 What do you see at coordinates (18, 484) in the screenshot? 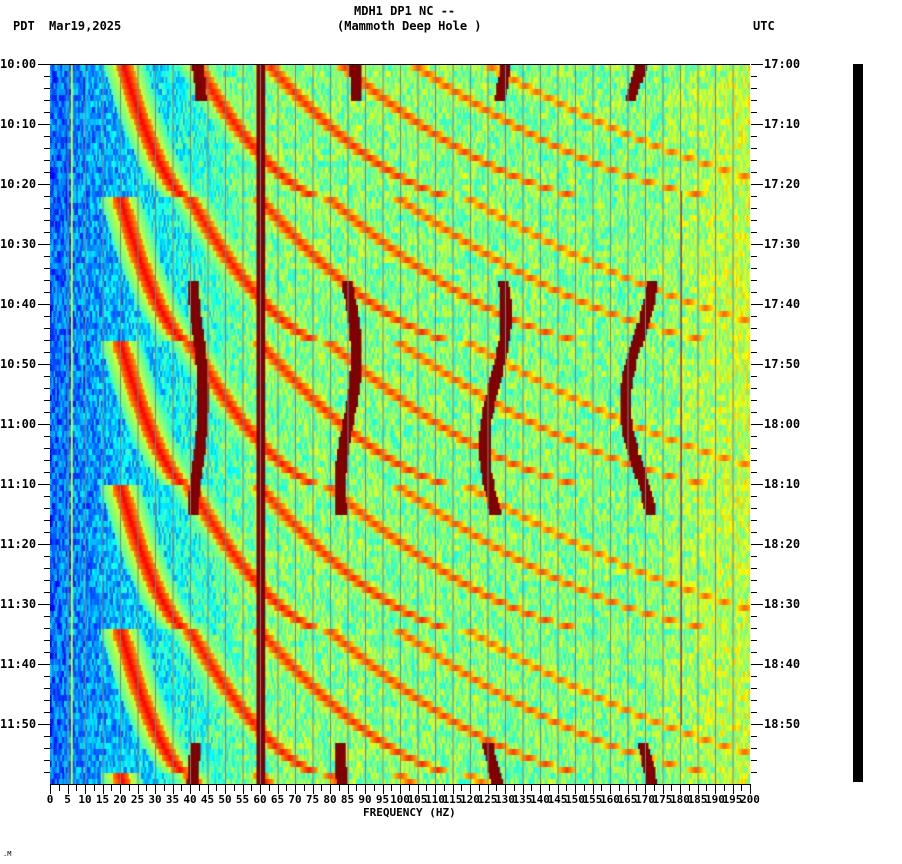
I see `y-tick-label-left: 11:10` at bounding box center [18, 484].